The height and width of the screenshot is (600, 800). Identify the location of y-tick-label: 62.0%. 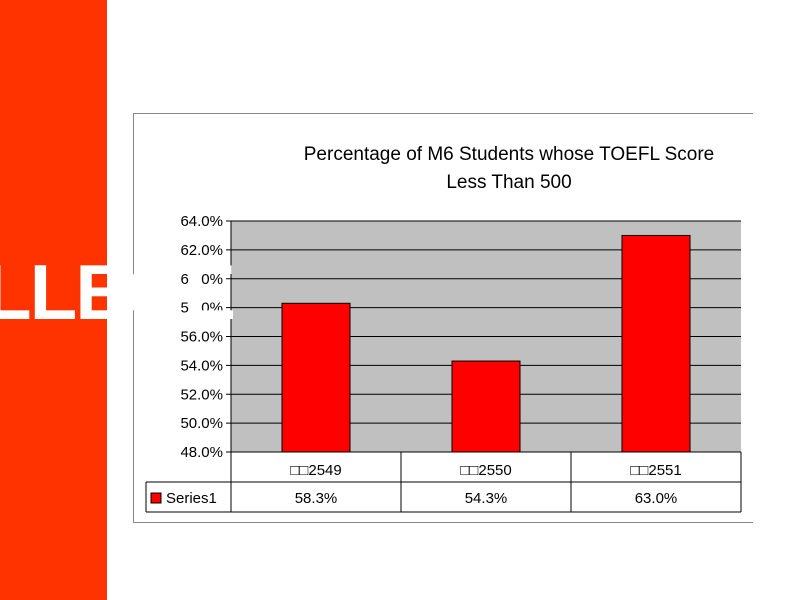
(201, 250).